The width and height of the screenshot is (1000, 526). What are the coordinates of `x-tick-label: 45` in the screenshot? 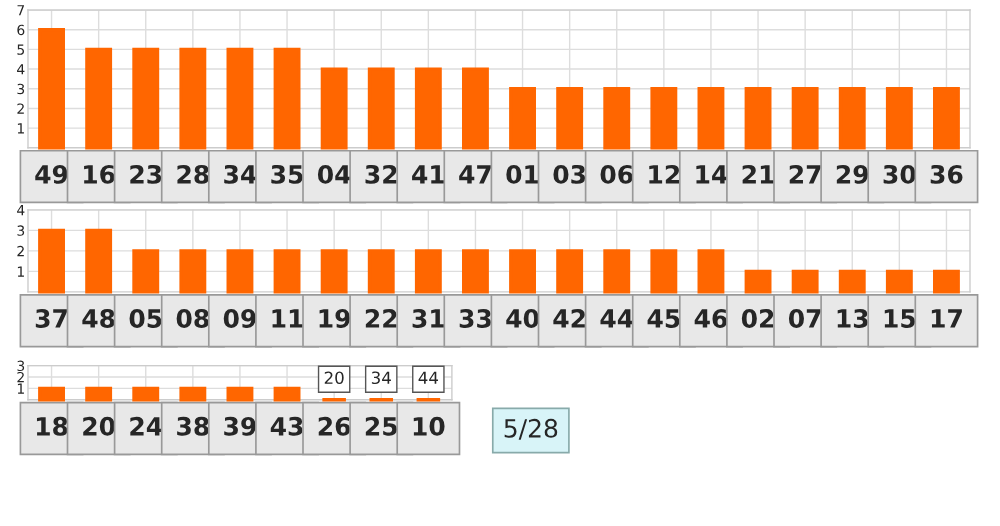 It's located at (663, 318).